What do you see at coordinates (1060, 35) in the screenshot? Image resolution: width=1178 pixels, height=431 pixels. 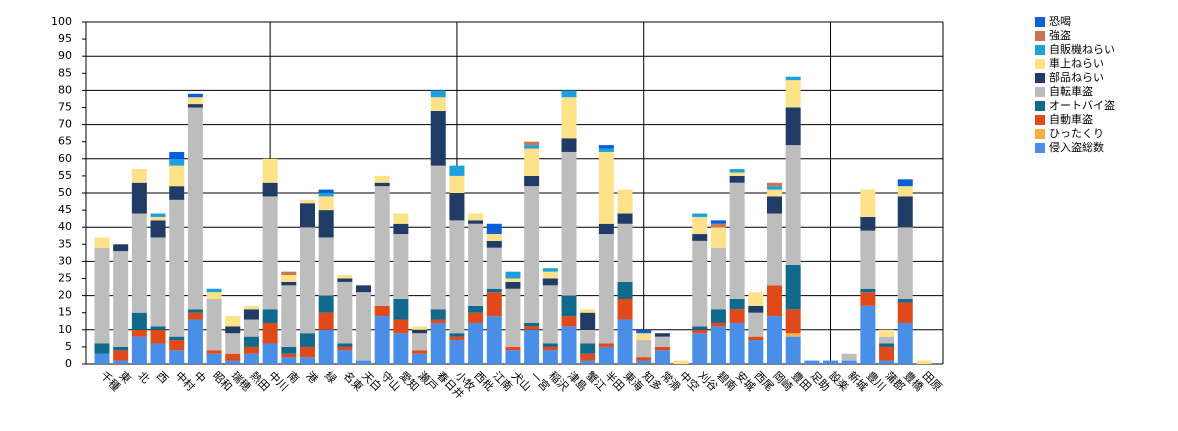 I see `legend-label: 強盗` at bounding box center [1060, 35].